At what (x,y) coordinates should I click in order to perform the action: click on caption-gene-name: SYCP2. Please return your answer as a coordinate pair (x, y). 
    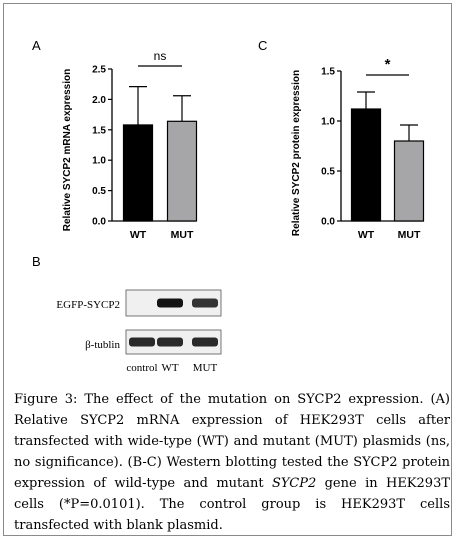
    Looking at the image, I should click on (294, 483).